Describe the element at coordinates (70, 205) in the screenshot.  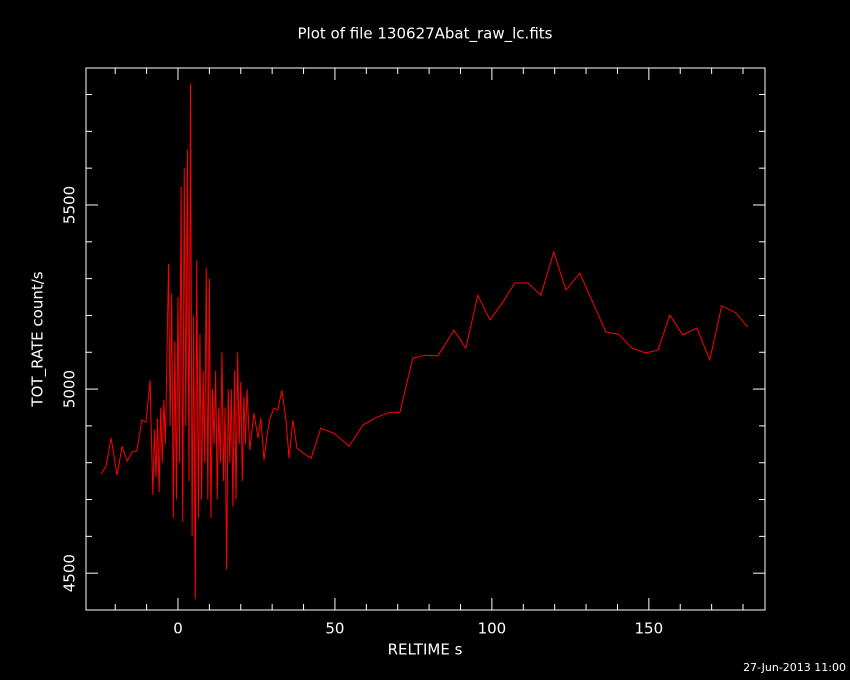
I see `y-tick-label: 5500` at that location.